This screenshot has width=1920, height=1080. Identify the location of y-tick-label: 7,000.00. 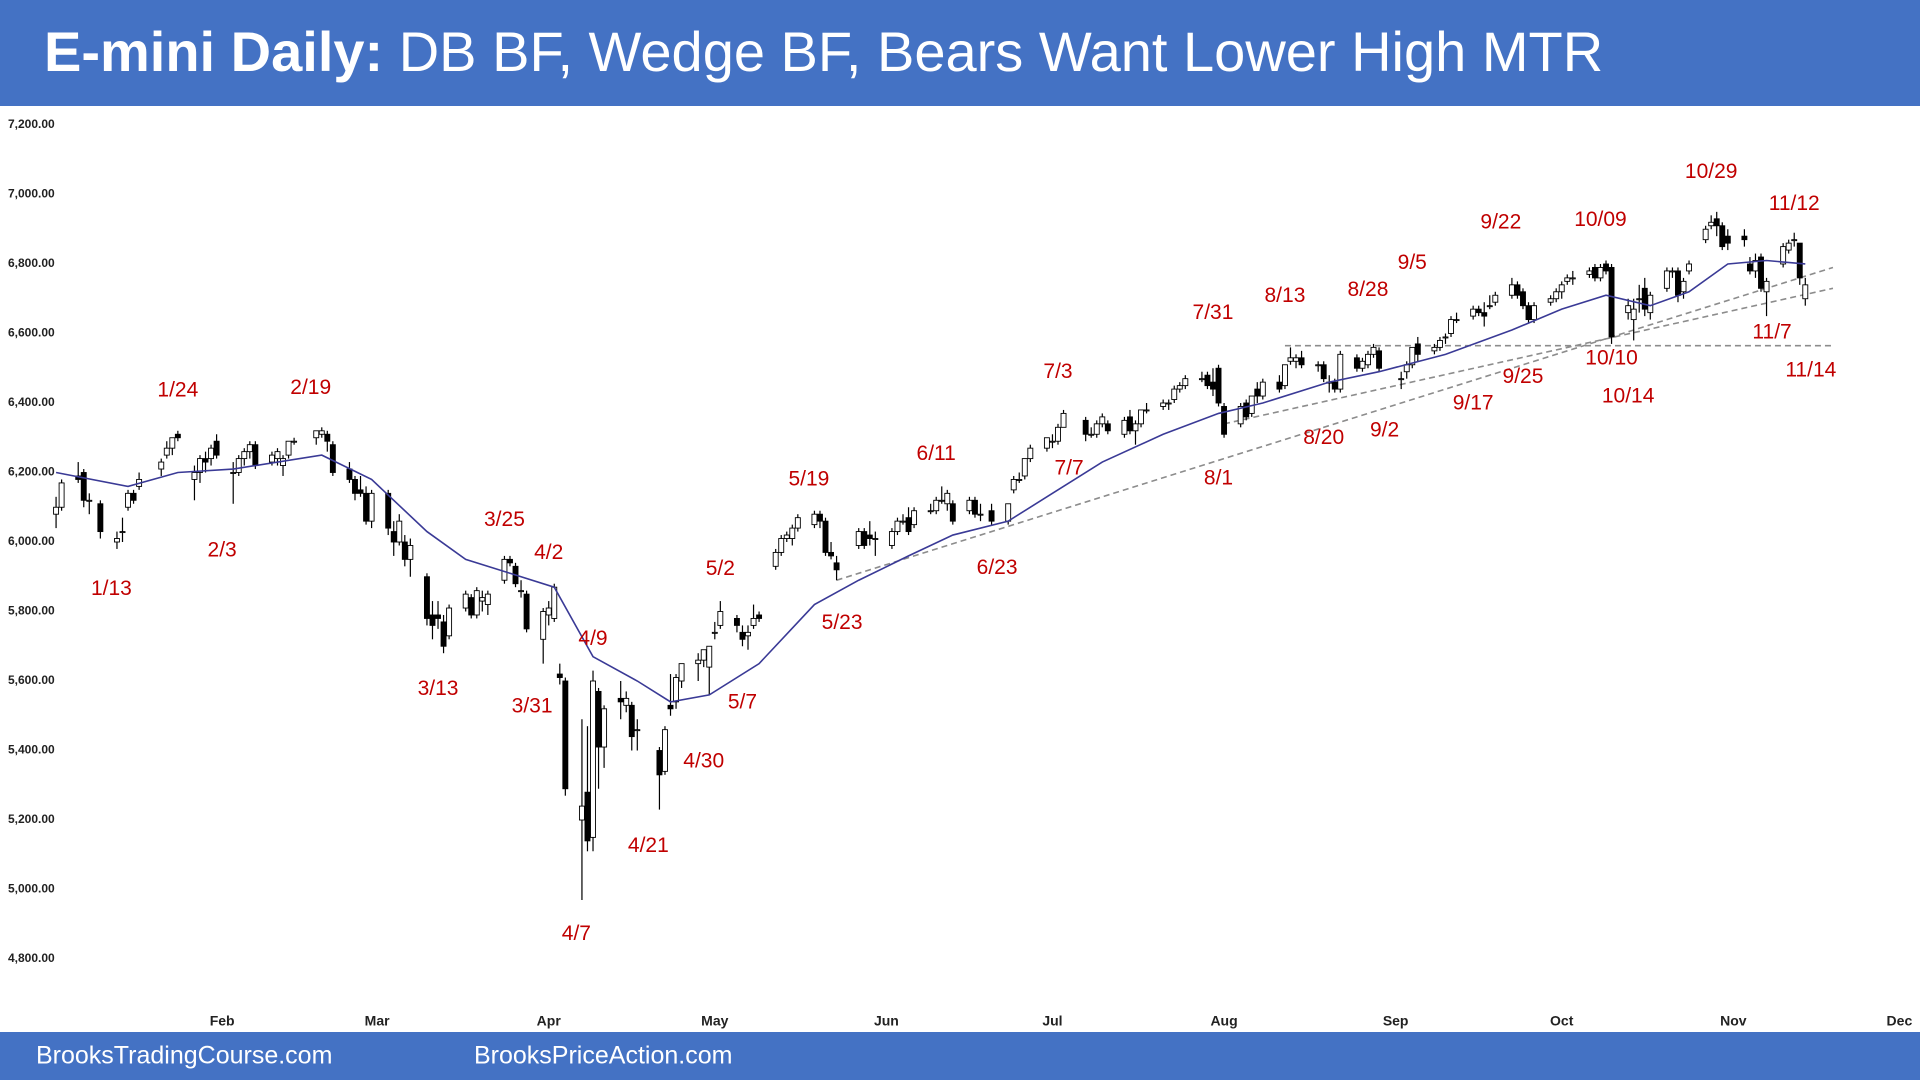
(31, 194).